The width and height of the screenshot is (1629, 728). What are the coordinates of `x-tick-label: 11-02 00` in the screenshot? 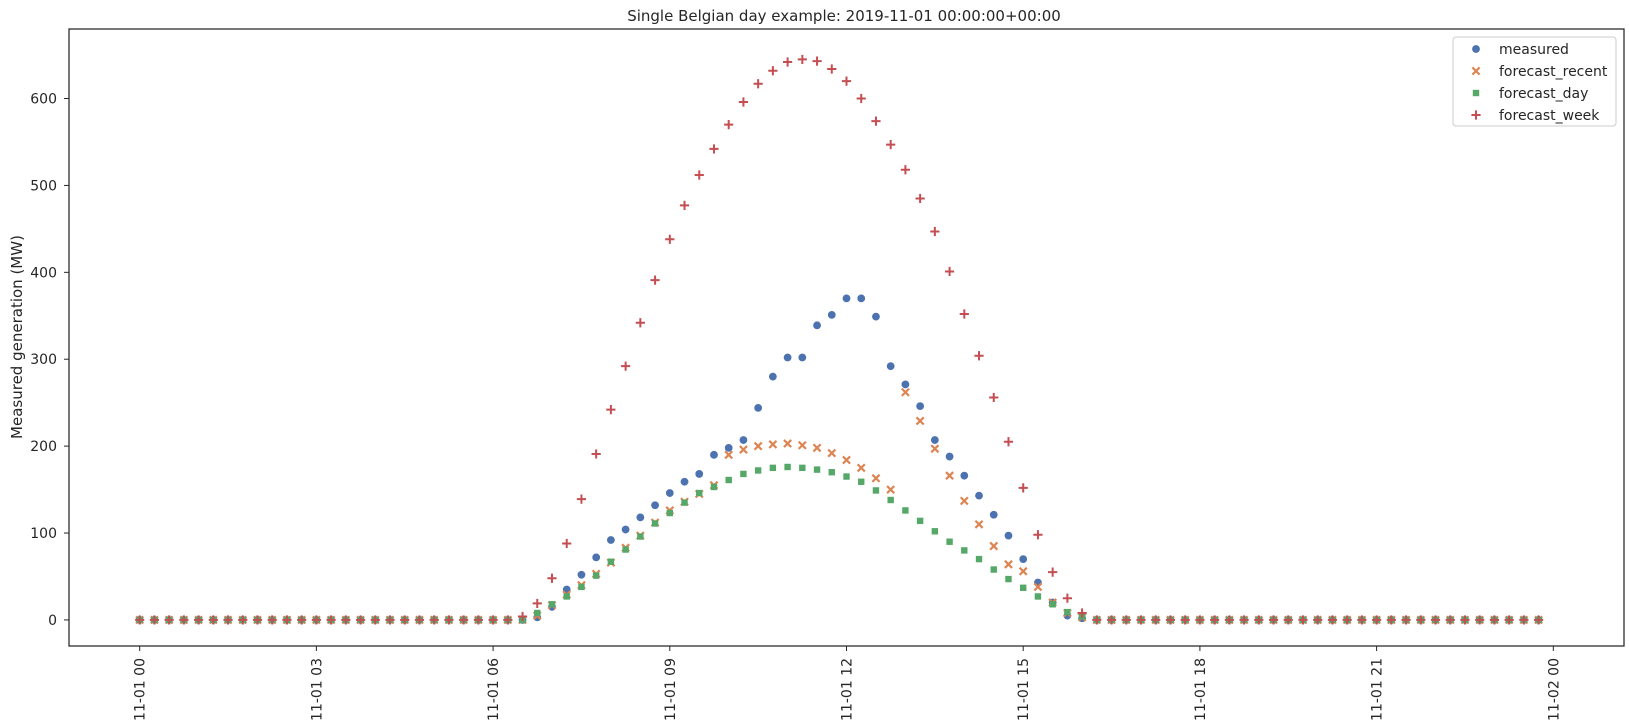 It's located at (1554, 689).